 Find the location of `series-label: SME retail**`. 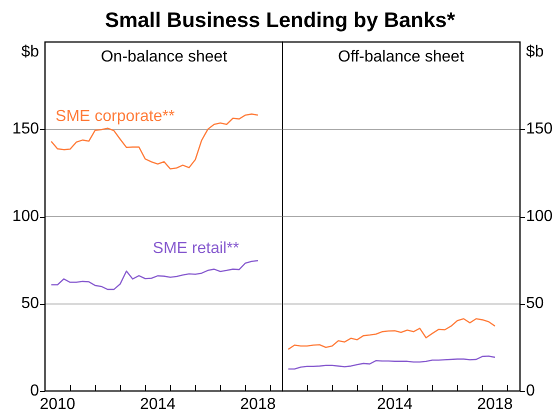

series-label: SME retail** is located at coordinates (196, 248).